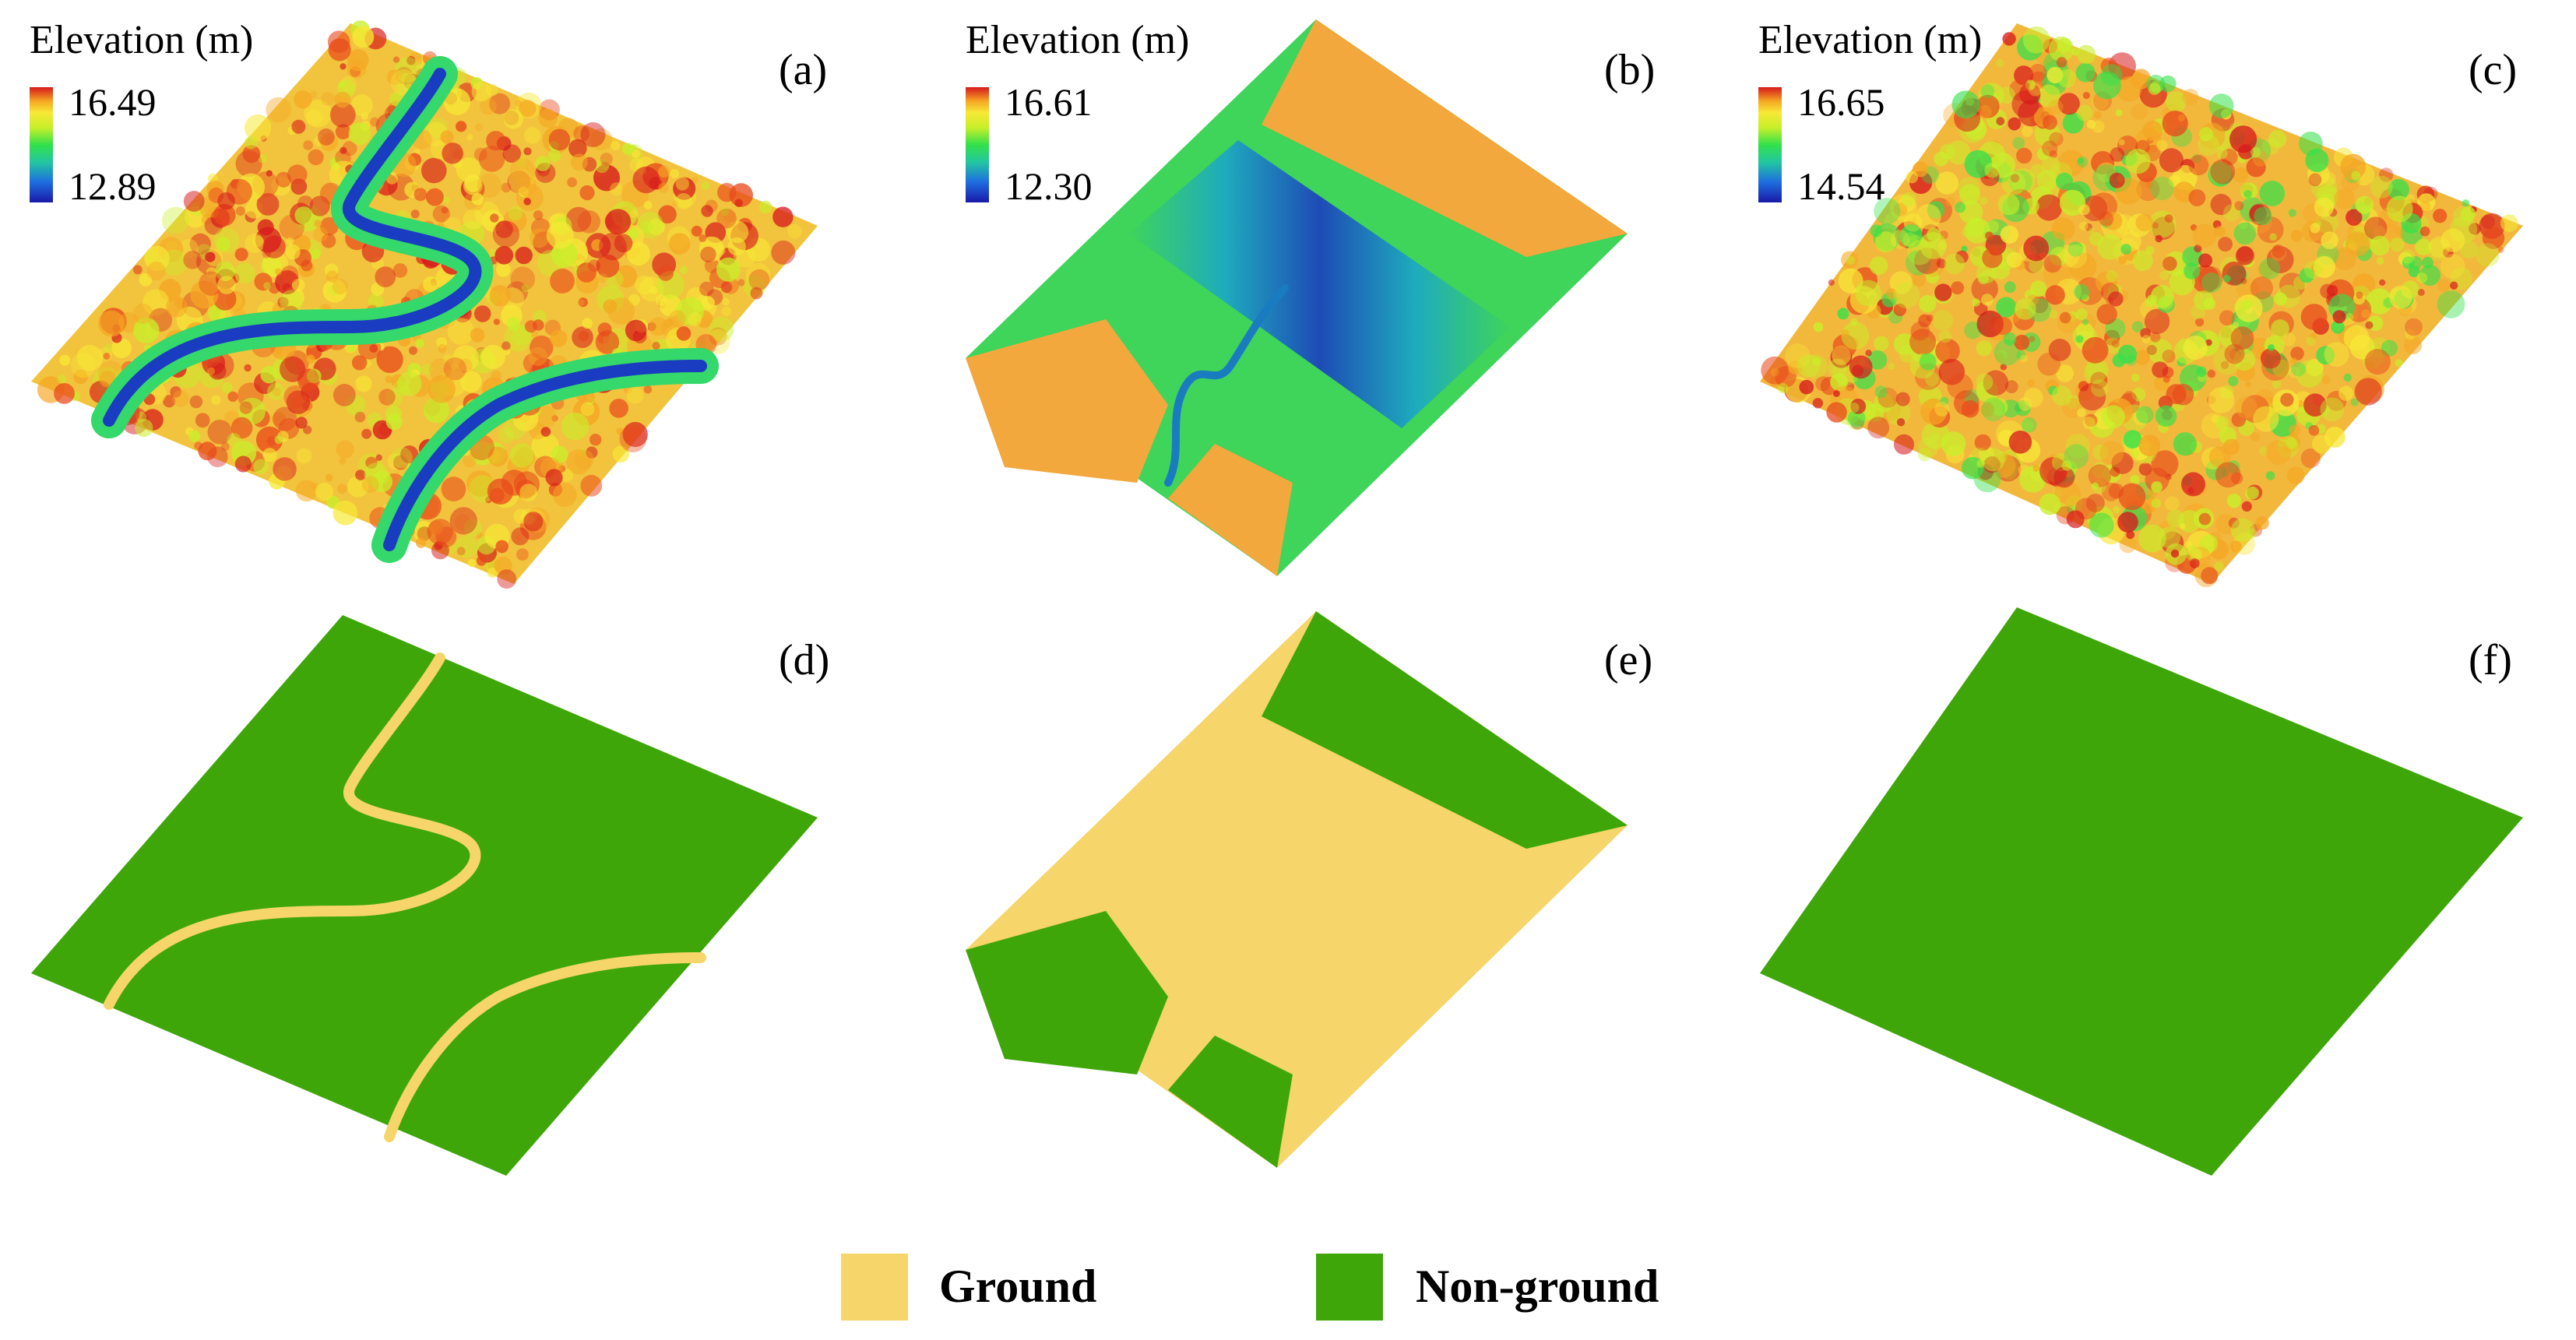  Describe the element at coordinates (1870, 40) in the screenshot. I see `panel-c-colorbar-title: Elevation (m)` at that location.